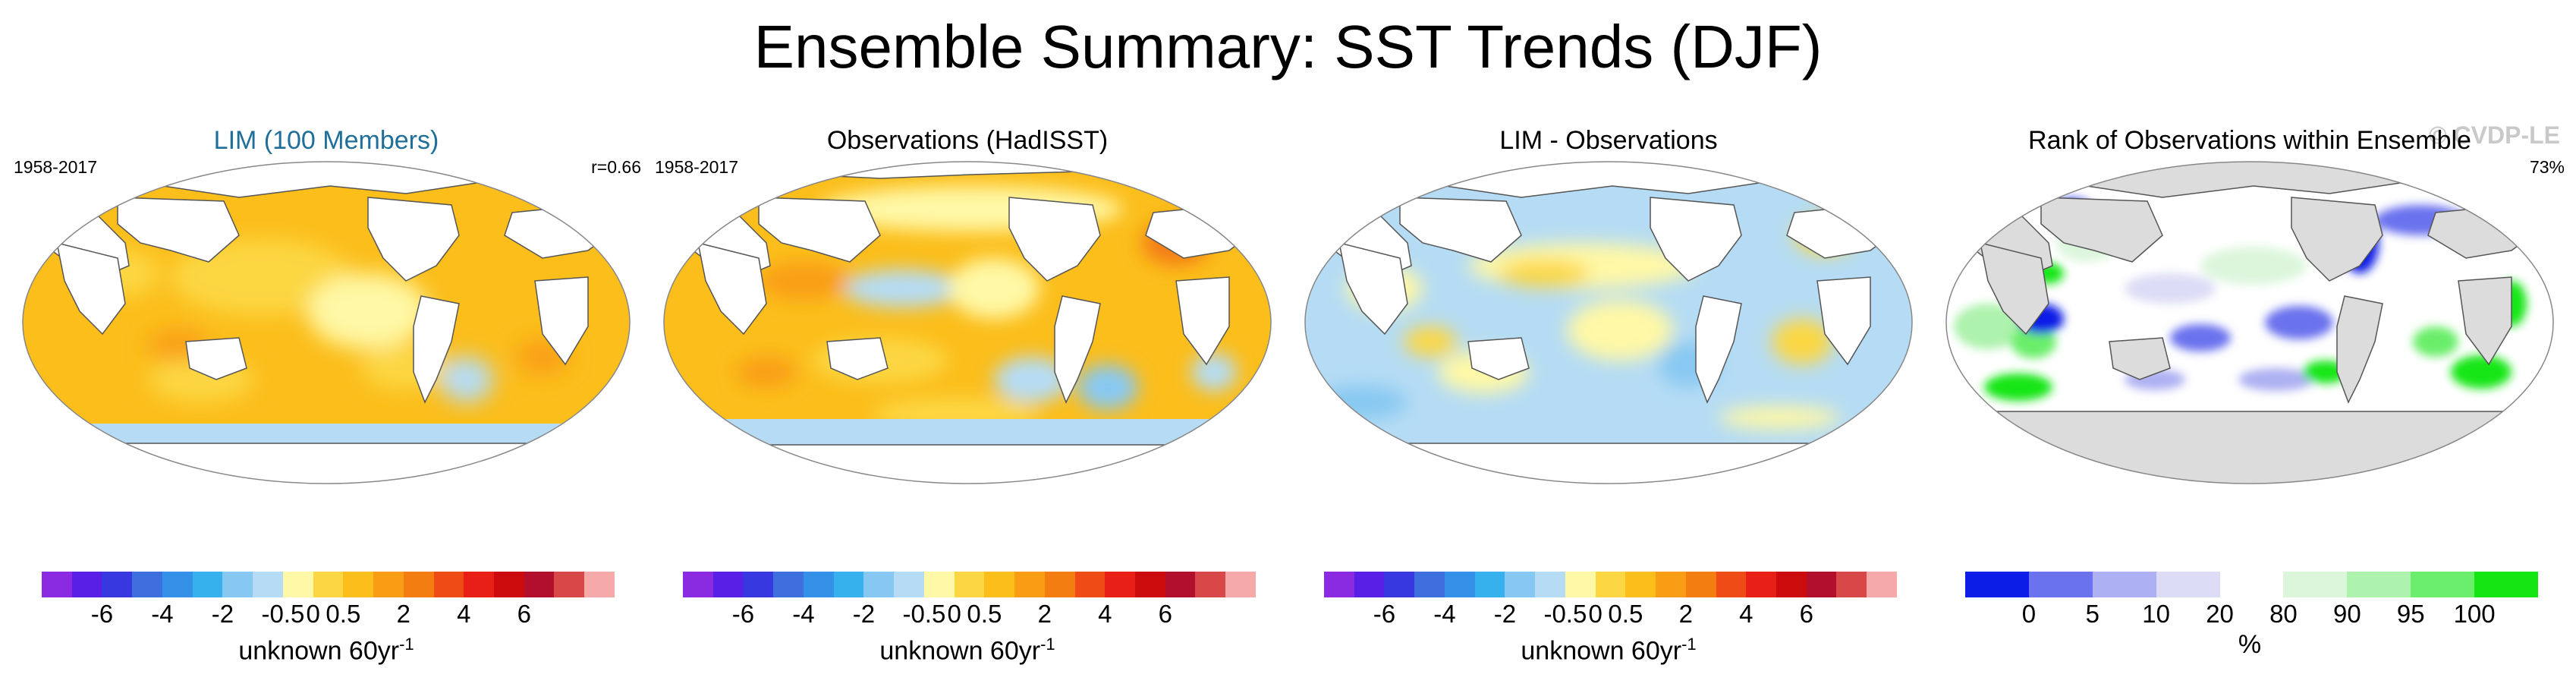 This screenshot has width=2576, height=687. Describe the element at coordinates (967, 140) in the screenshot. I see `panel-title: Observations (HadISST)` at that location.